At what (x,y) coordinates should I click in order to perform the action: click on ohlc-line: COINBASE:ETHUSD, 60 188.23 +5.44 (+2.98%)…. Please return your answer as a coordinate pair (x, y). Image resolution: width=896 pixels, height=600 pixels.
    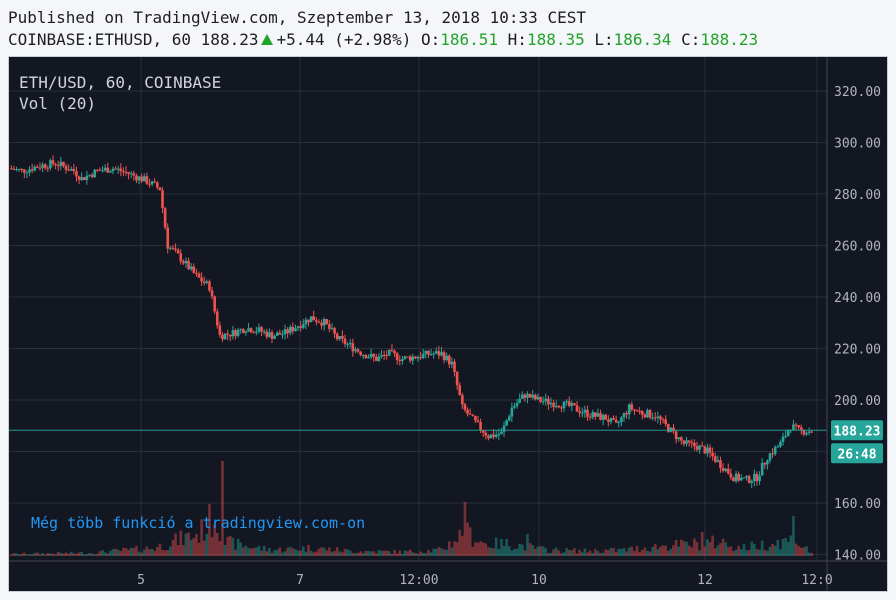
    Looking at the image, I should click on (383, 39).